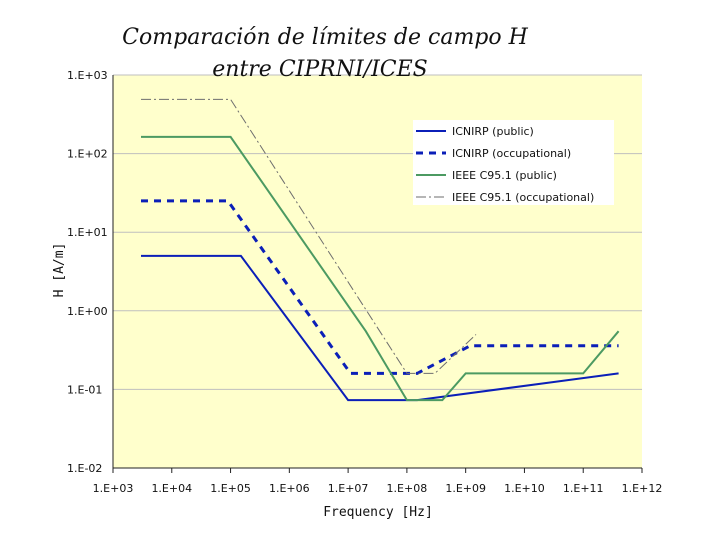 This screenshot has height=540, width=720. I want to click on x-tick-label: 1.E+03, so click(113, 488).